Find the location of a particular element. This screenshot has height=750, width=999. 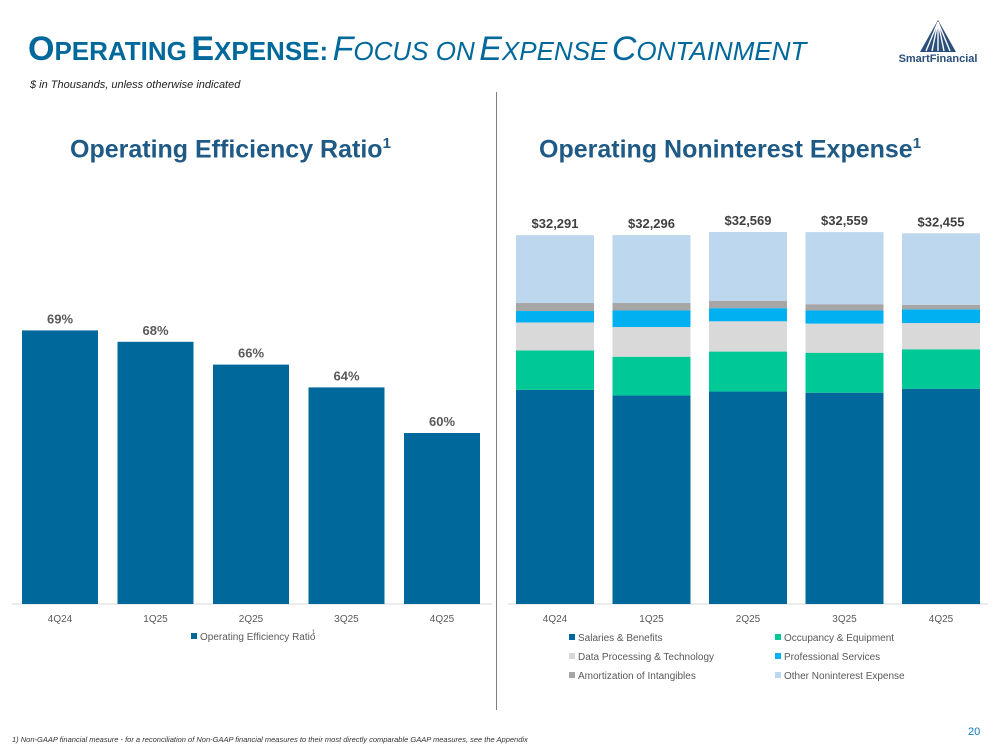

total-label-1q25: $32,296 is located at coordinates (651, 223).